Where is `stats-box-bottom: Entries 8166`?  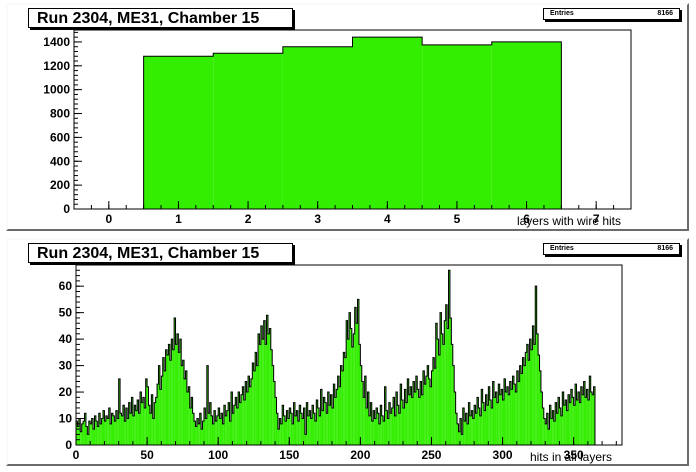 stats-box-bottom: Entries 8166 is located at coordinates (611, 249).